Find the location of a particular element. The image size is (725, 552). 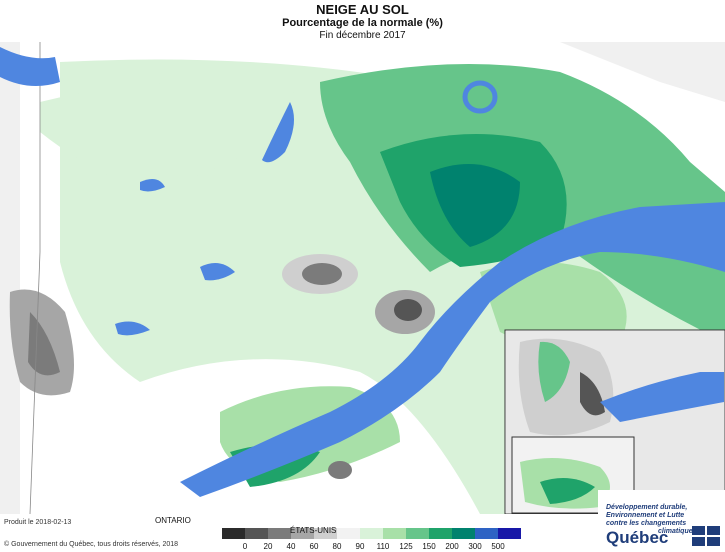

ontario-label: ONTARIO is located at coordinates (173, 520).